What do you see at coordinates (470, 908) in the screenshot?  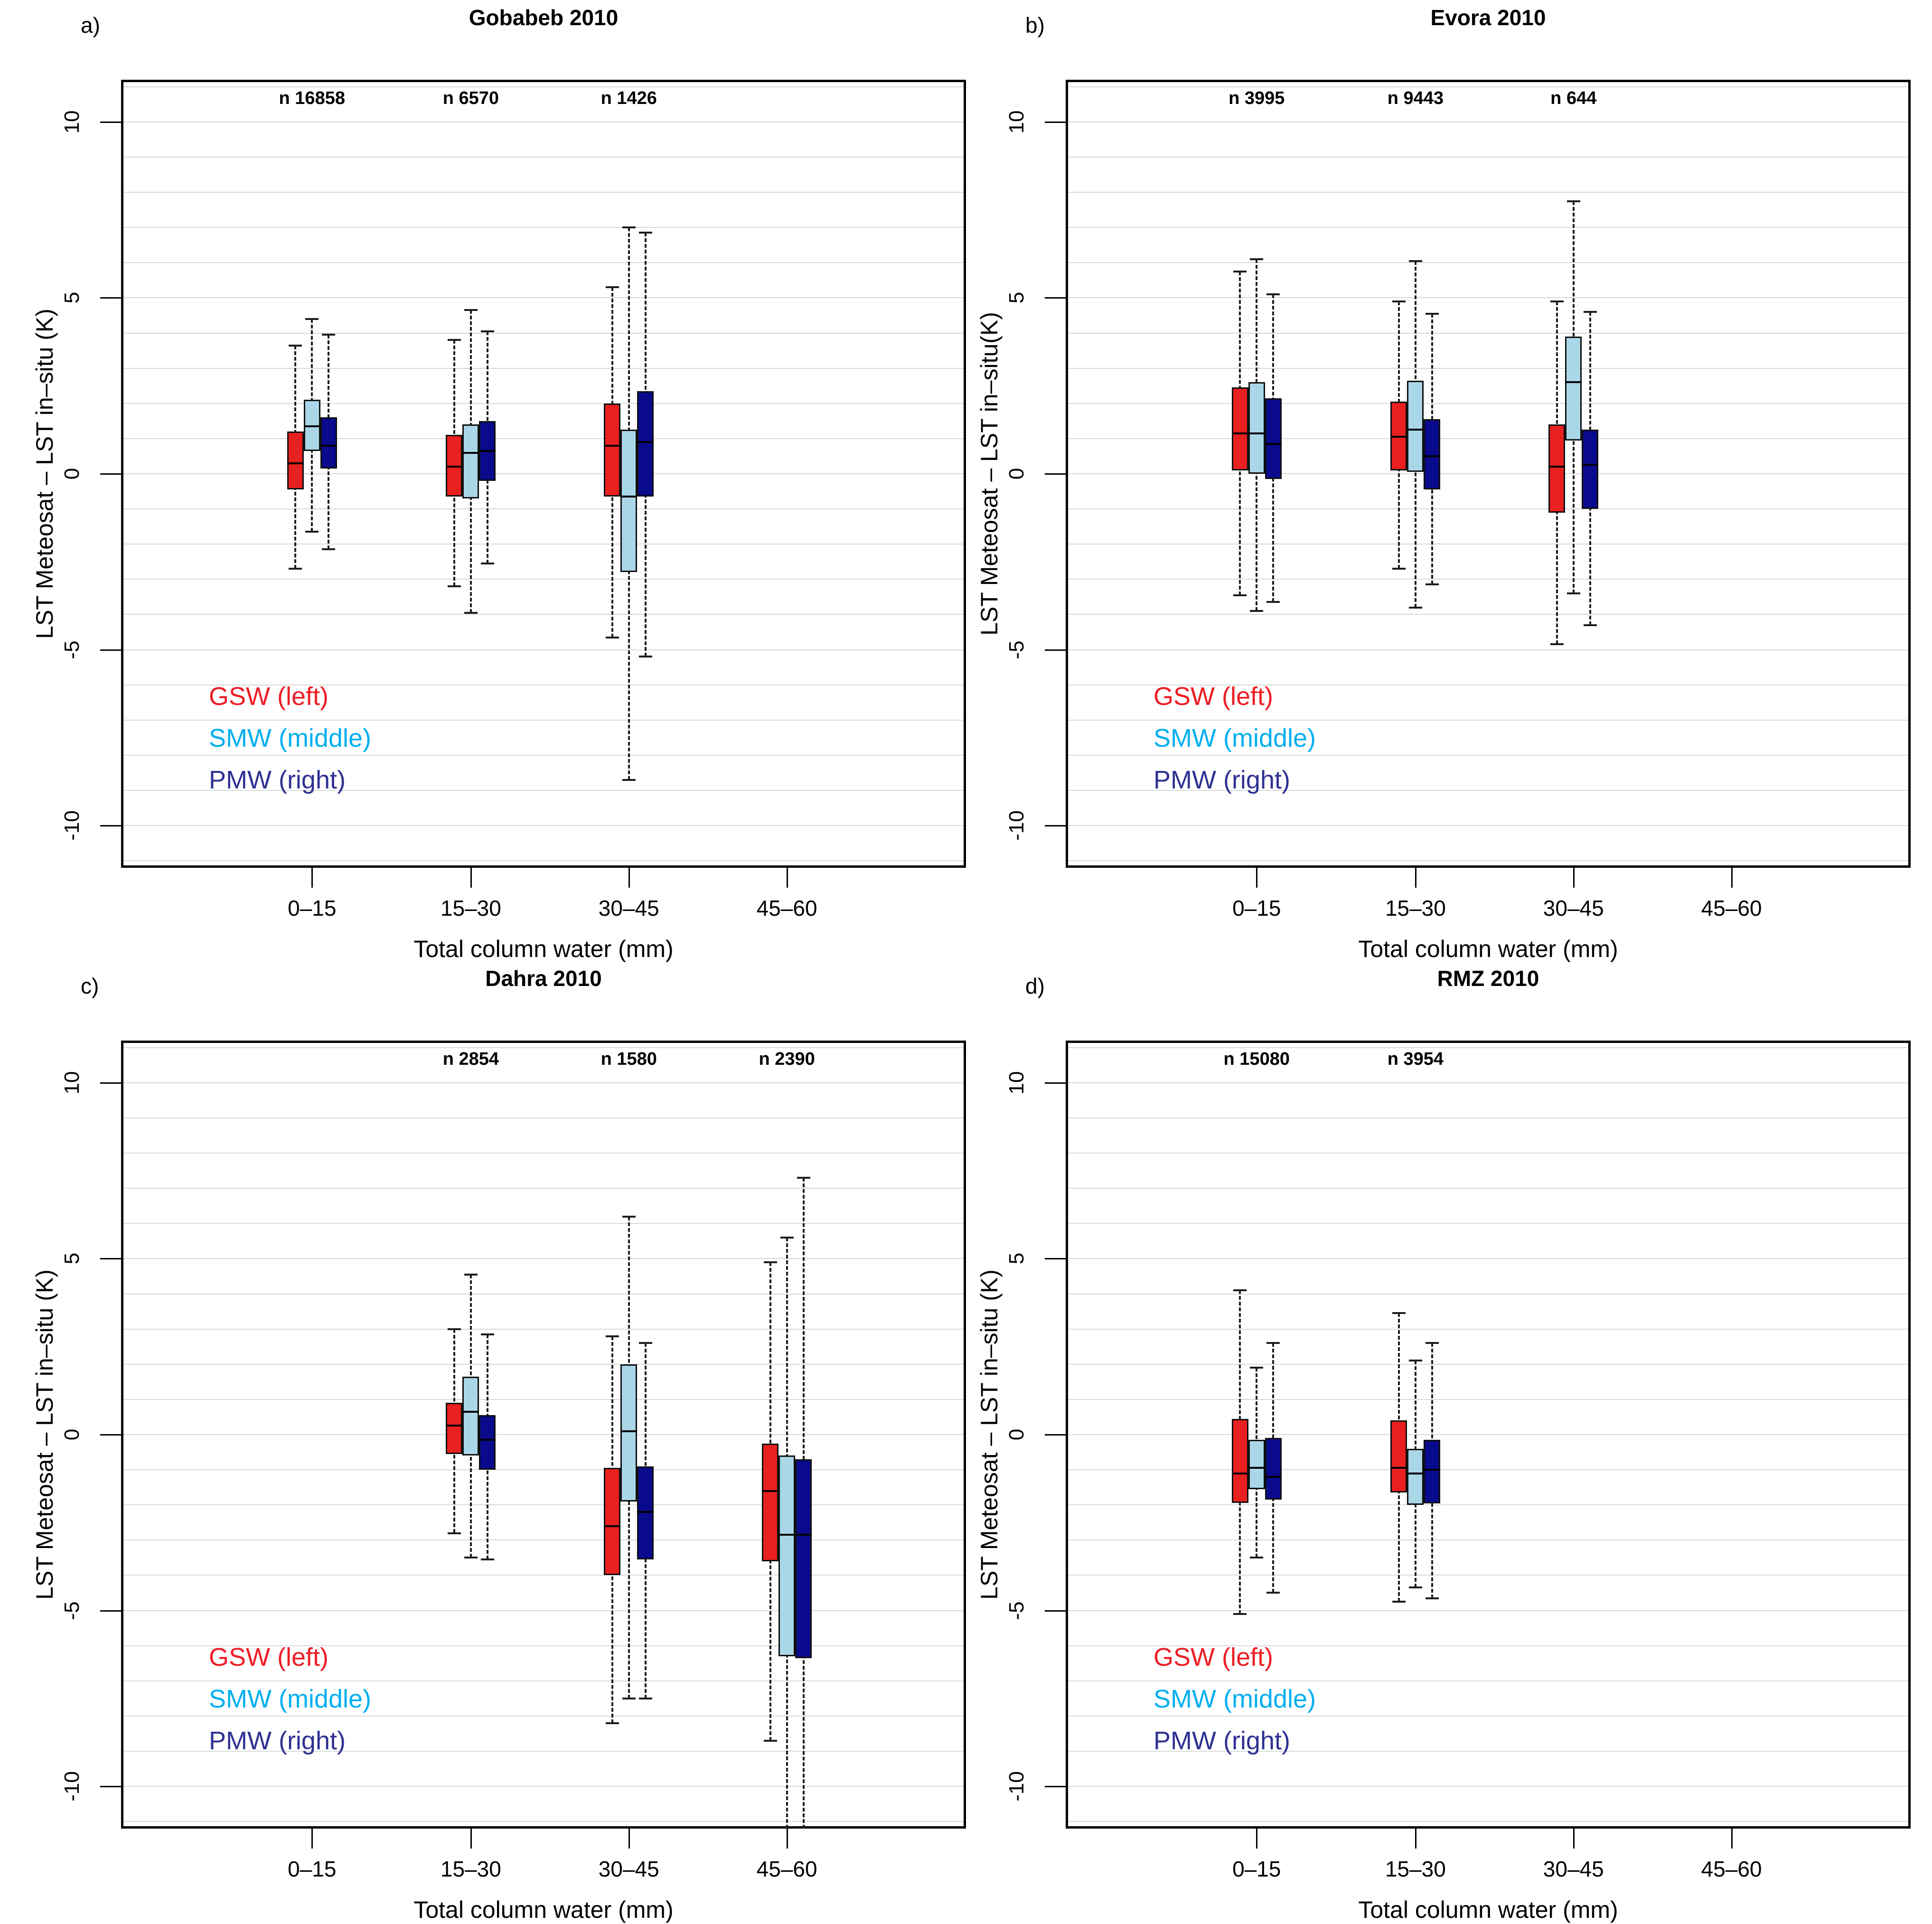 I see `x-axis-tick-label: 15–30` at bounding box center [470, 908].